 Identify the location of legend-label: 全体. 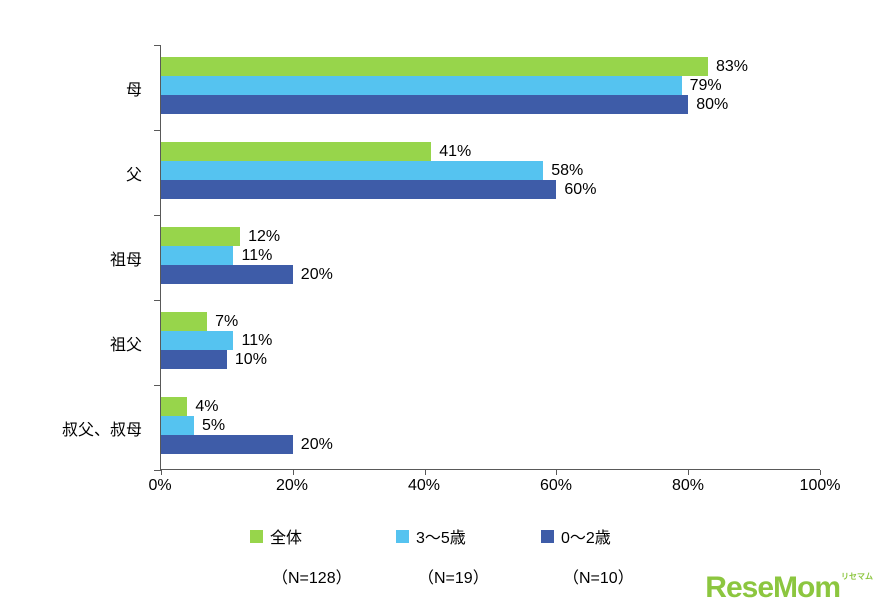
(286, 538).